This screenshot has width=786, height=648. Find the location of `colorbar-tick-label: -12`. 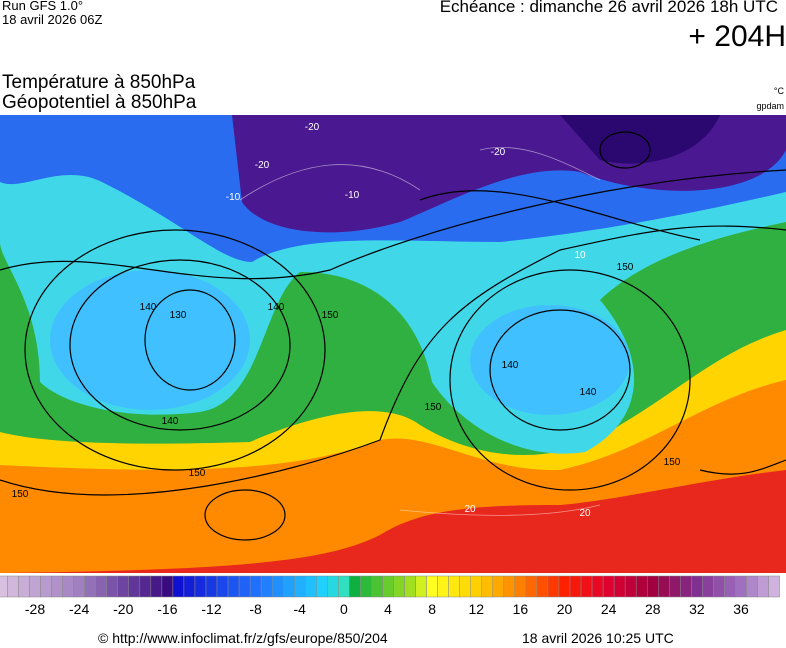

colorbar-tick-label: -12 is located at coordinates (211, 609).